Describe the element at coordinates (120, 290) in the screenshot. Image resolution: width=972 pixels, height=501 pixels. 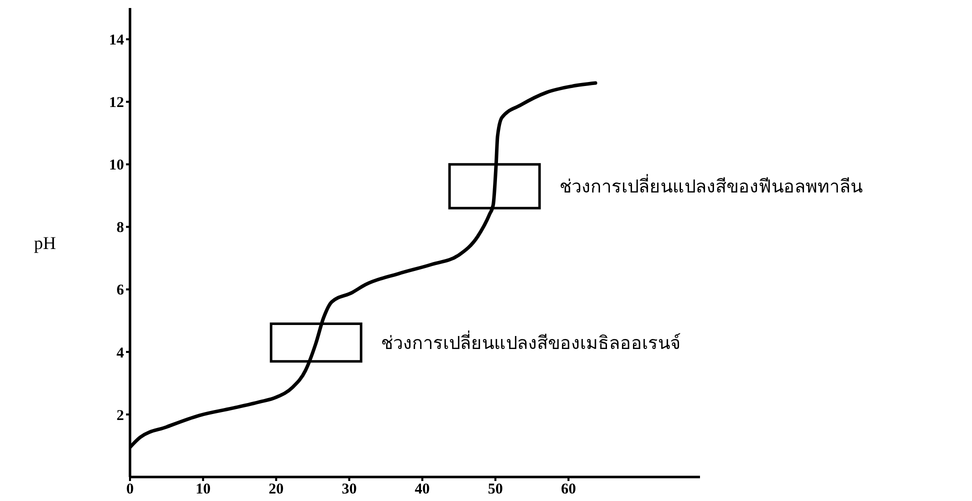
I see `y-tick-label: 6` at that location.